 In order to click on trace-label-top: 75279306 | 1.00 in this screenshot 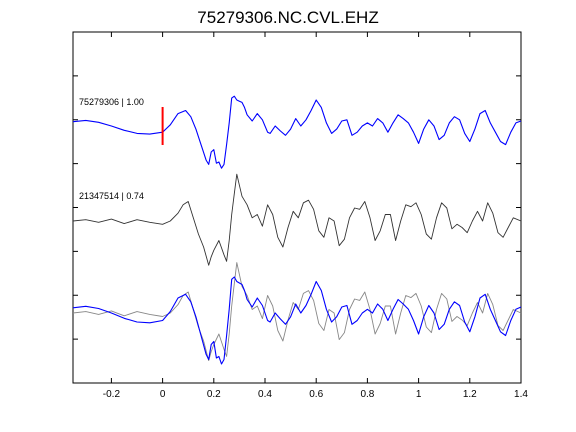, I will do `click(111, 102)`.